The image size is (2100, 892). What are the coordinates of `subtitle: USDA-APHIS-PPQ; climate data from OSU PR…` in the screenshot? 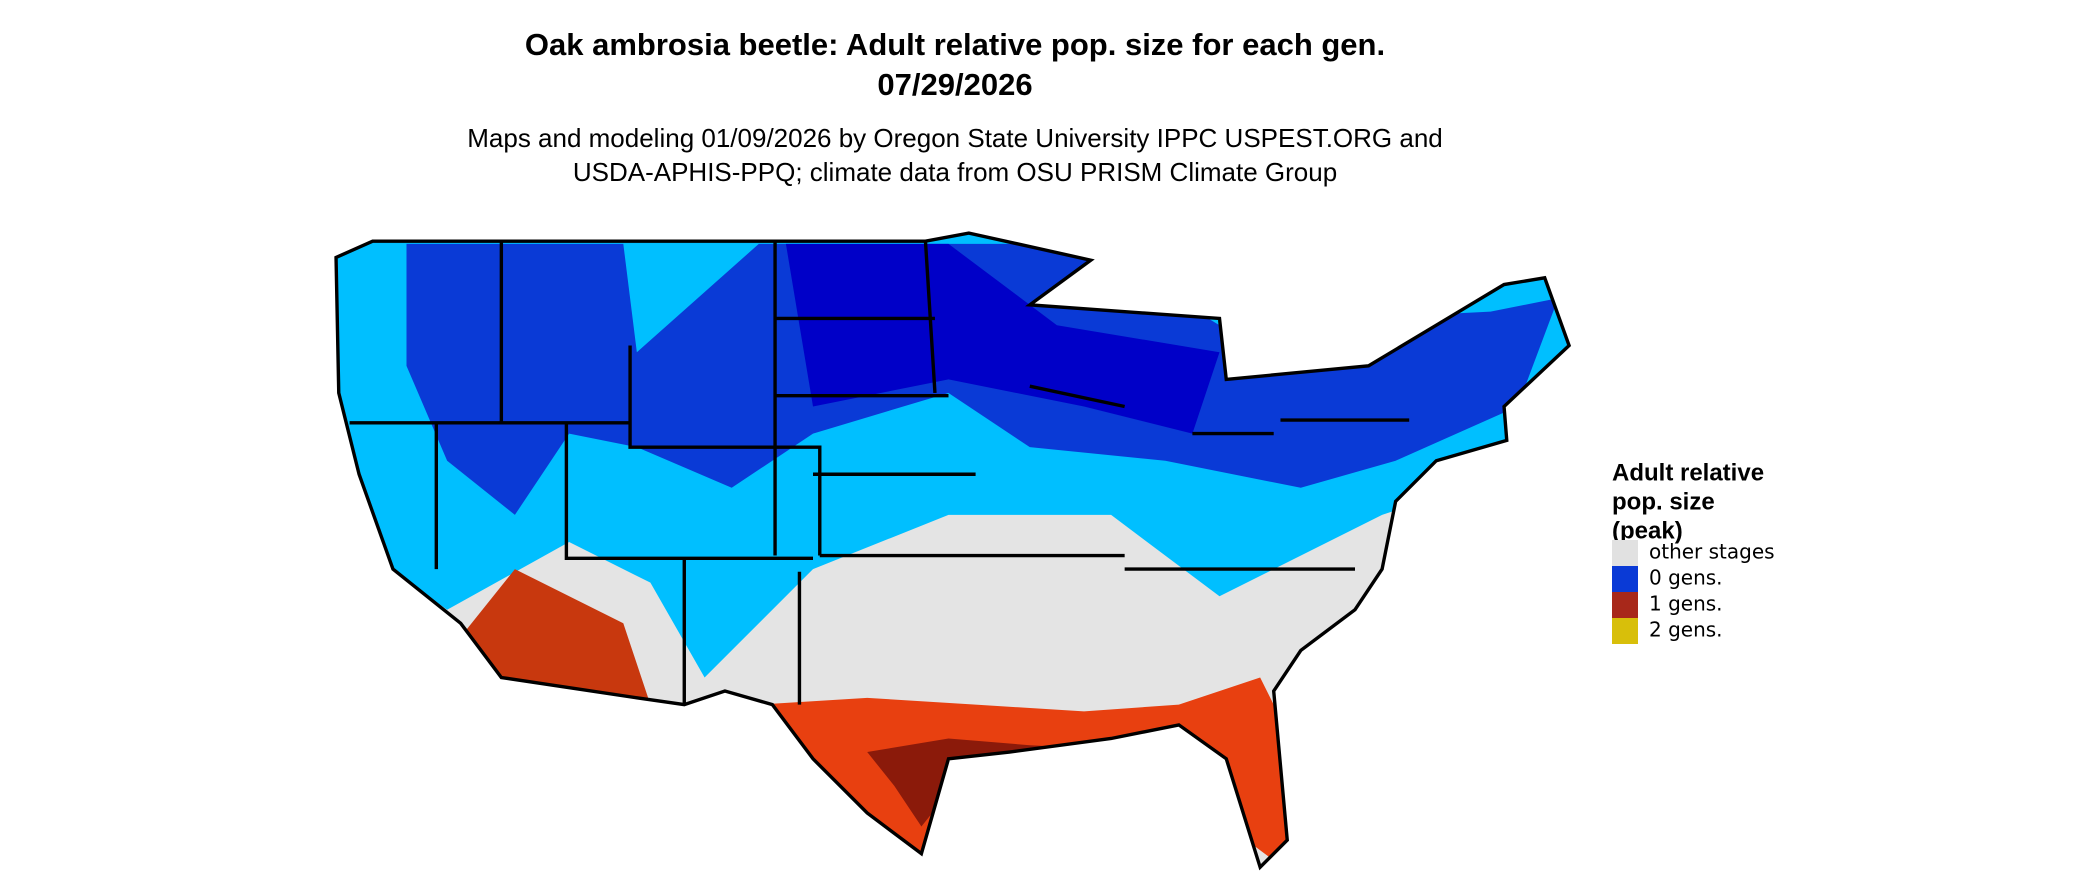 It's located at (955, 172).